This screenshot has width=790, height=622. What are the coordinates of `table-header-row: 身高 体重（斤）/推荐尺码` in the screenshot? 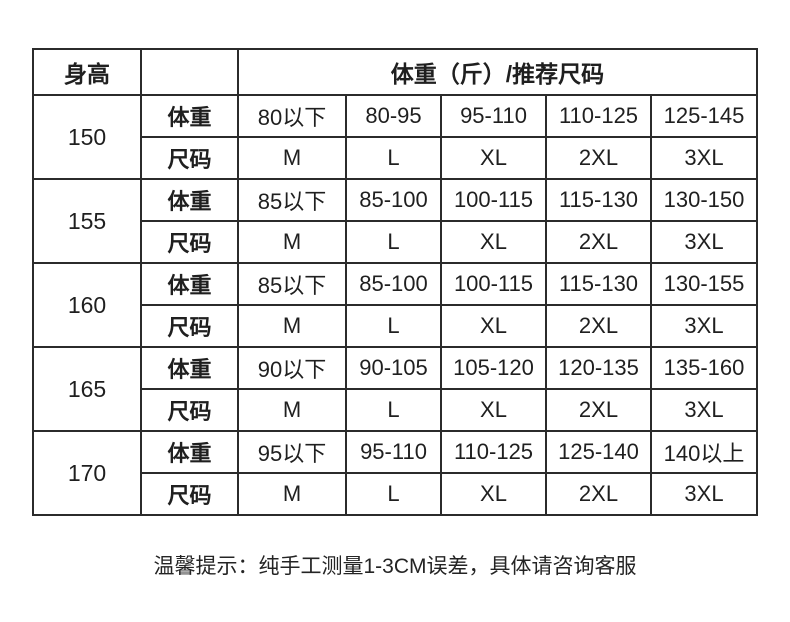 It's located at (395, 72).